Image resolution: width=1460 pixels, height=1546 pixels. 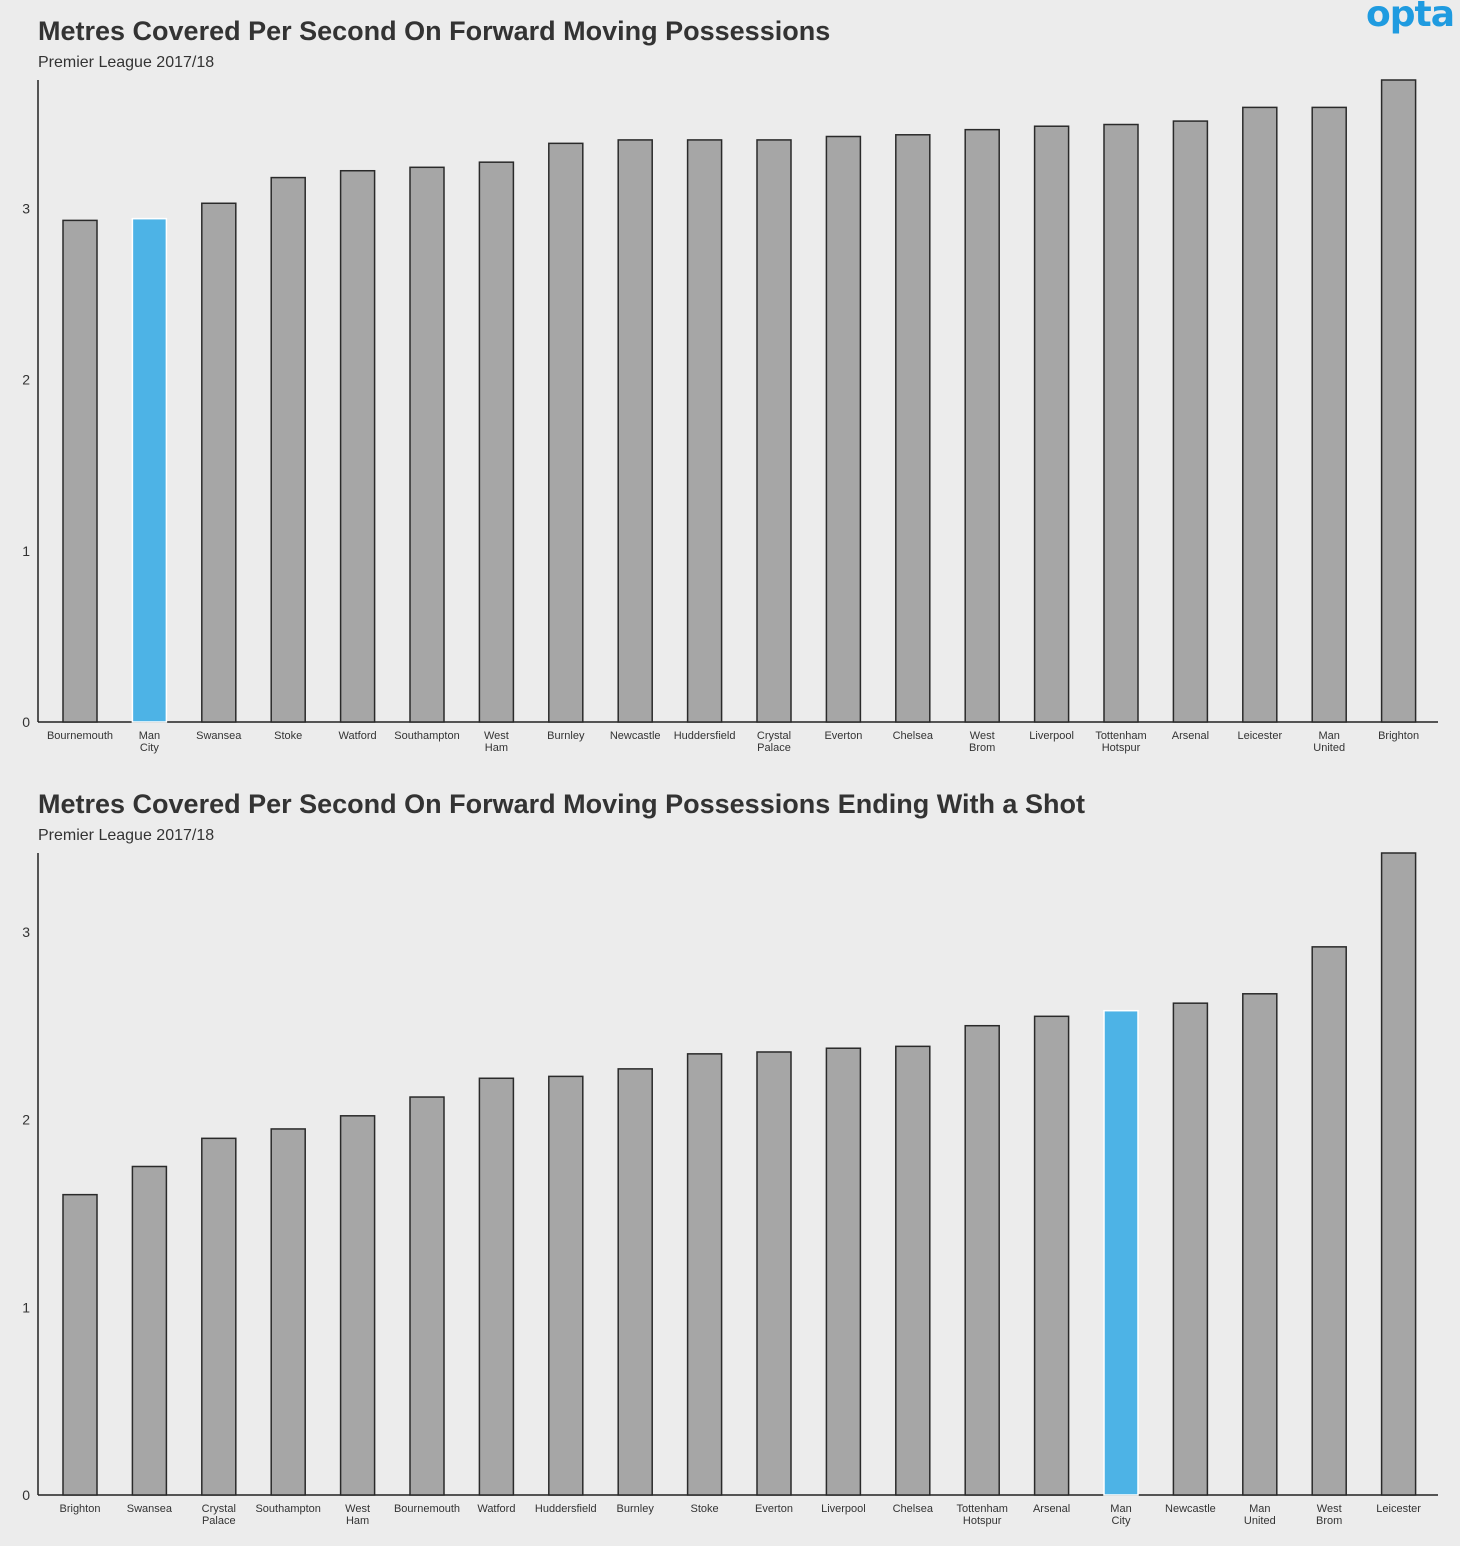 I want to click on opta-logo: opta, so click(x=1410, y=17).